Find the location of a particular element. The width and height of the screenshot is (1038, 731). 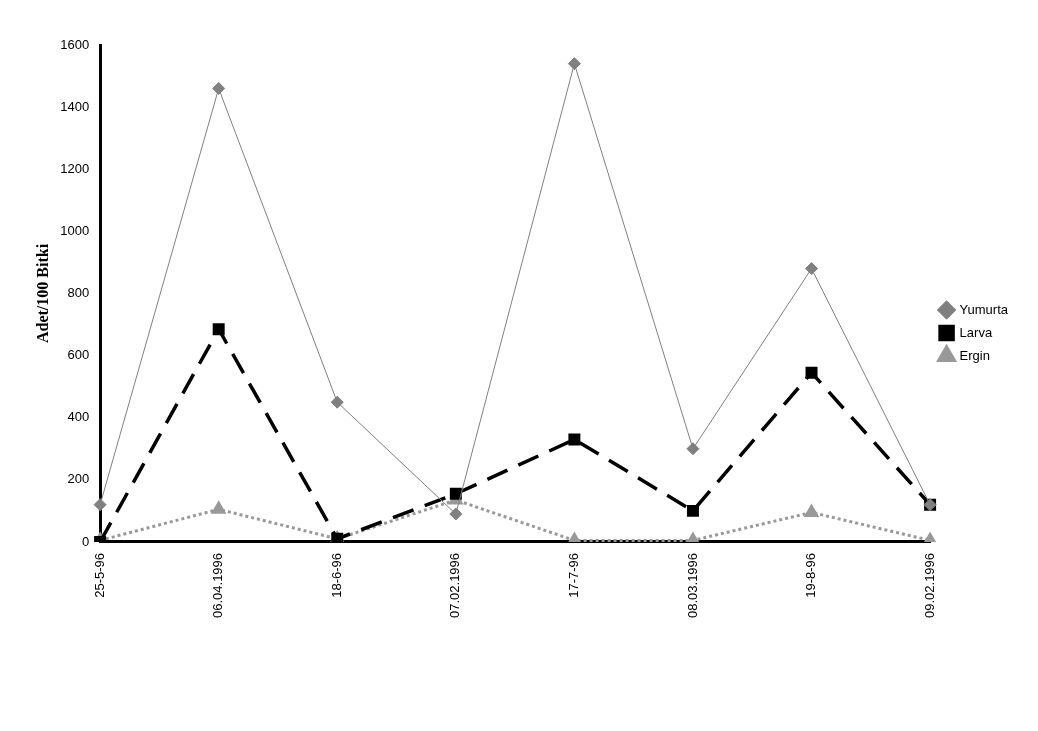

legend-label: Yumurta is located at coordinates (984, 309).